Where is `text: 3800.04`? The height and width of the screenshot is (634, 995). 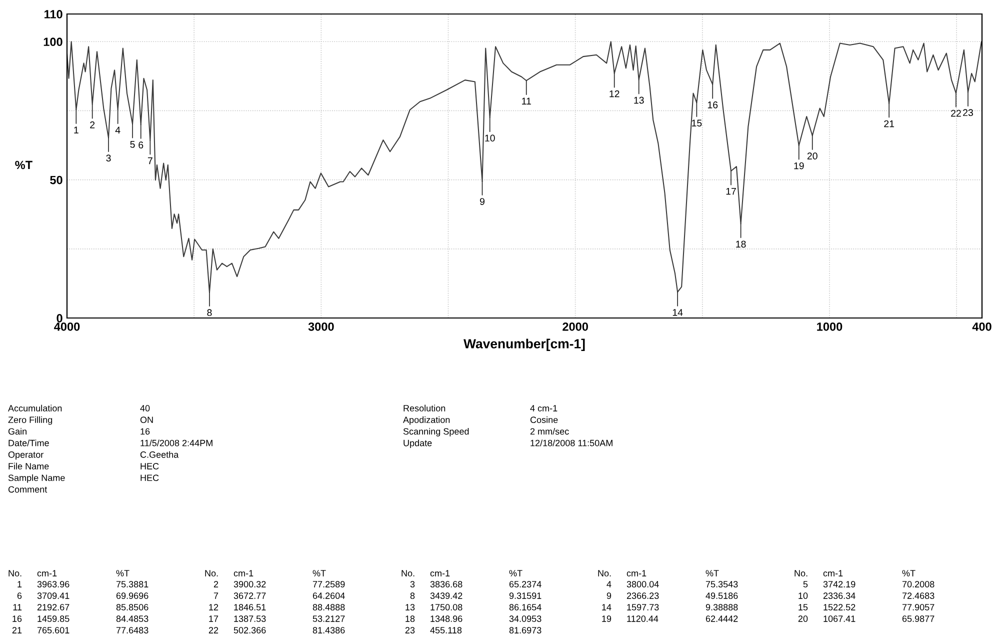 text: 3800.04 is located at coordinates (642, 584).